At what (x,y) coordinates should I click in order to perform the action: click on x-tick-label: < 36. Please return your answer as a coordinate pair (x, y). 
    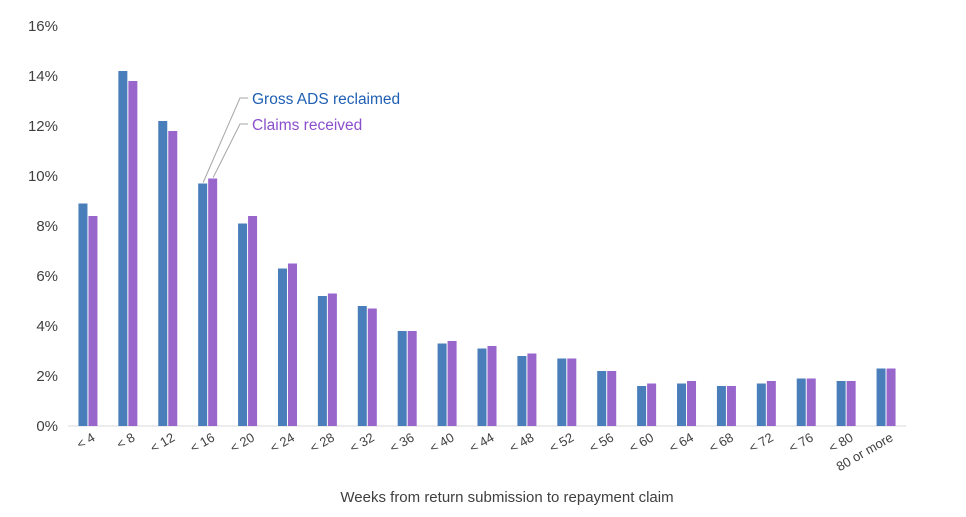
    Looking at the image, I should click on (402, 443).